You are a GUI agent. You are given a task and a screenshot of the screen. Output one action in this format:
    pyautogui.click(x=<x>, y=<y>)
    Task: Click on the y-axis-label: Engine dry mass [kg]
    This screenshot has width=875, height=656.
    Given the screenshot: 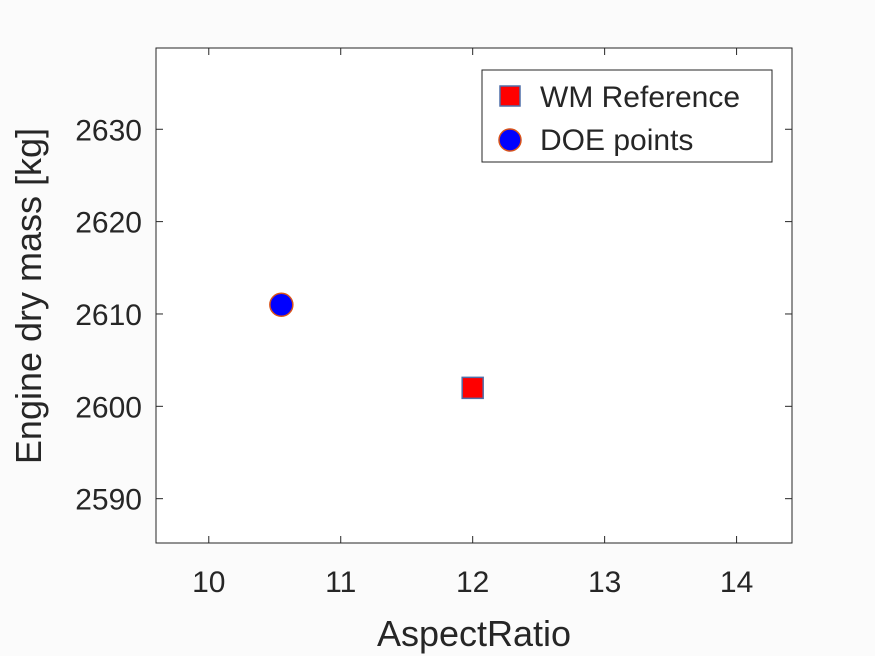 What is the action you would take?
    pyautogui.click(x=28, y=296)
    